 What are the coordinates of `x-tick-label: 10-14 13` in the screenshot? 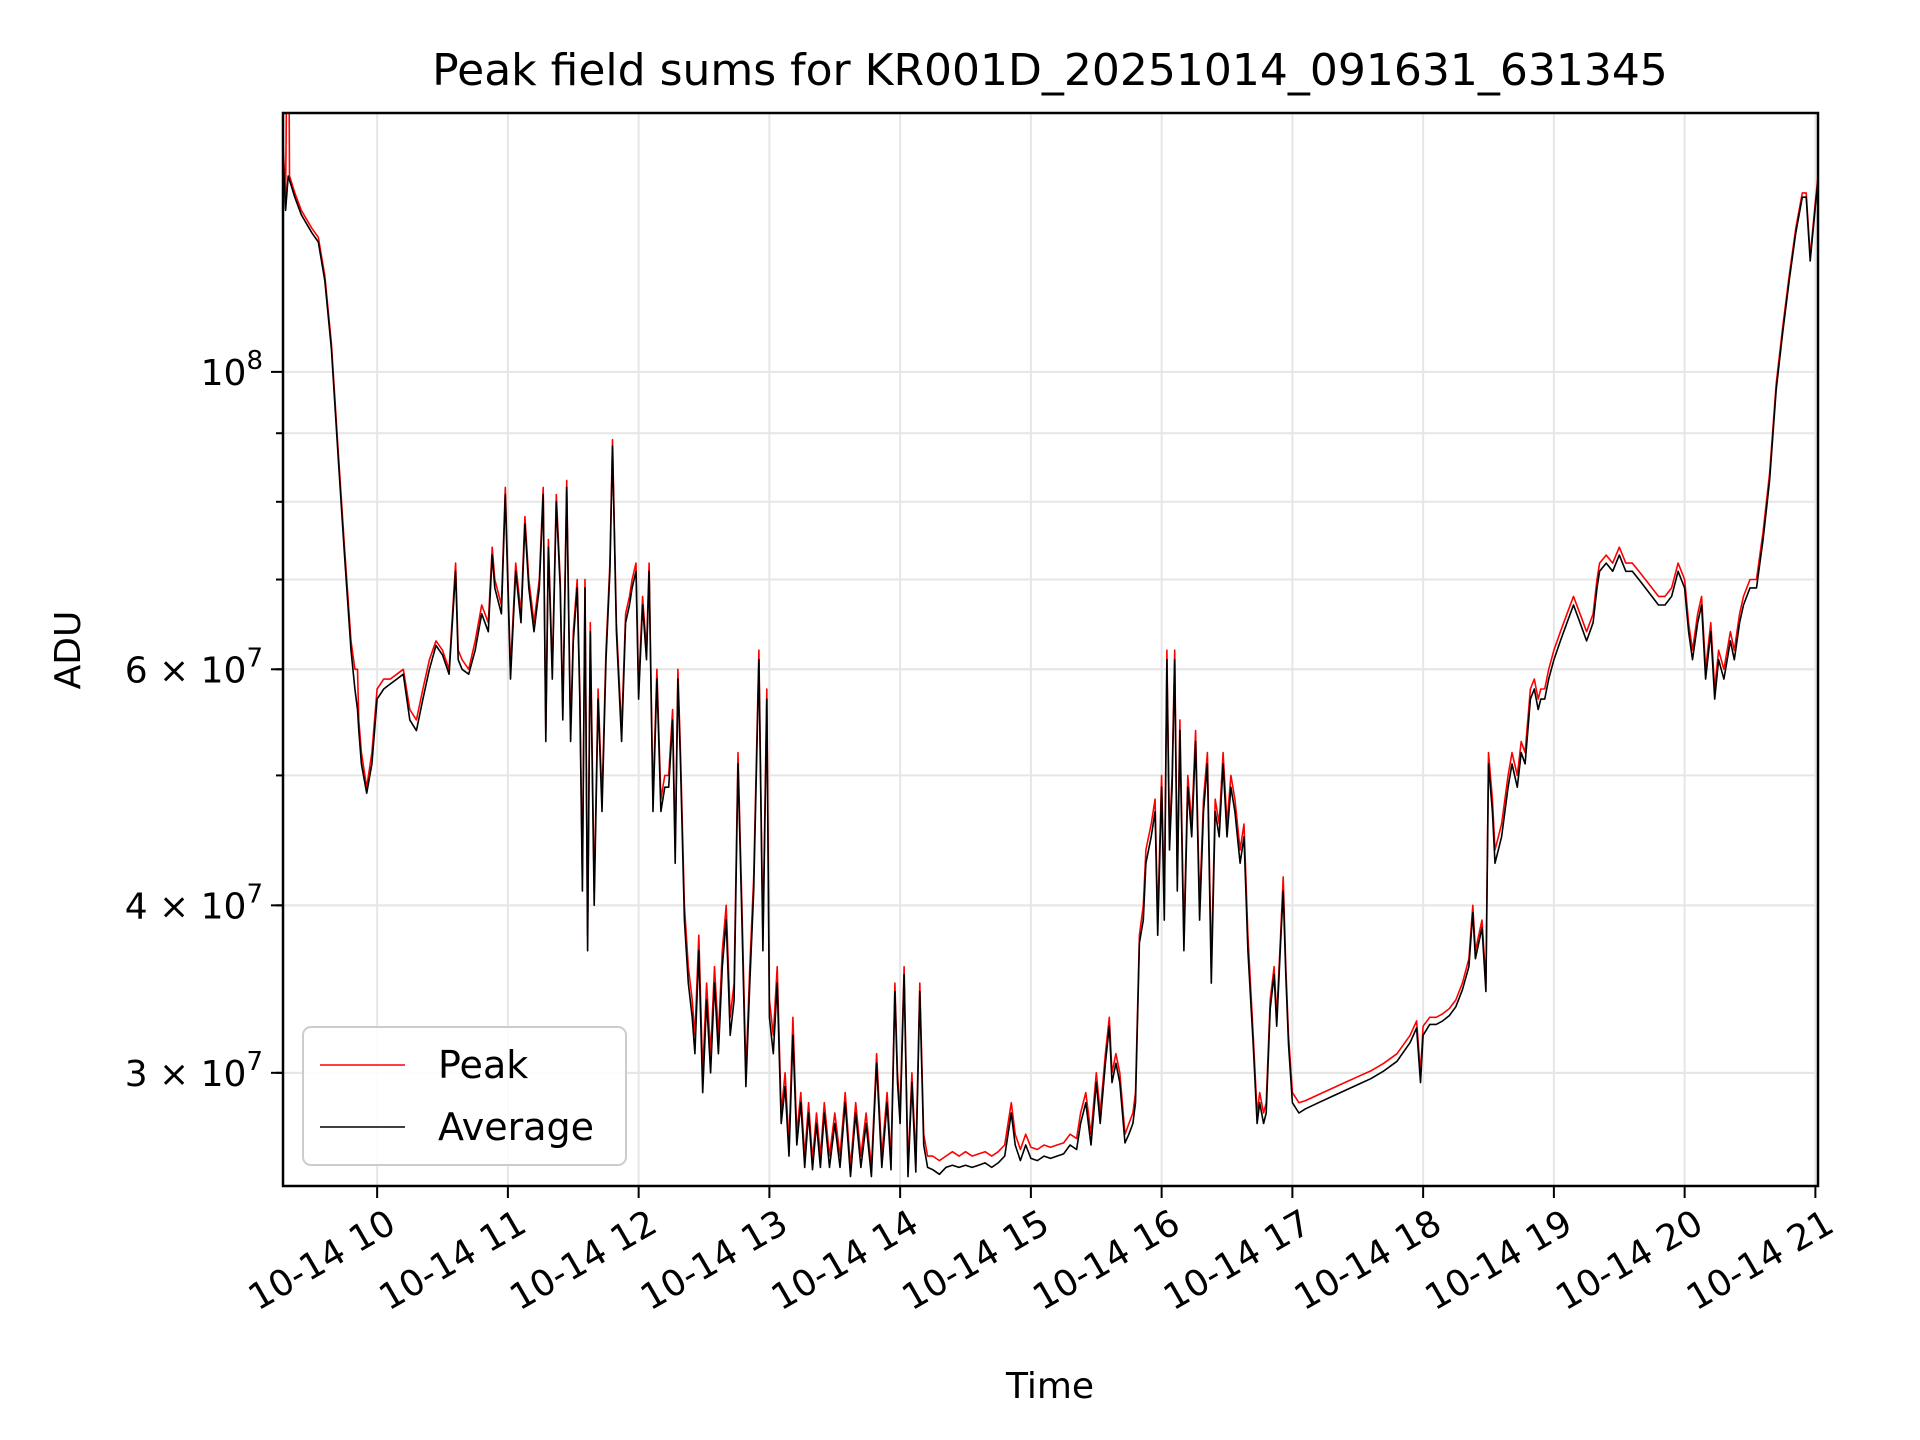 It's located at (714, 1260).